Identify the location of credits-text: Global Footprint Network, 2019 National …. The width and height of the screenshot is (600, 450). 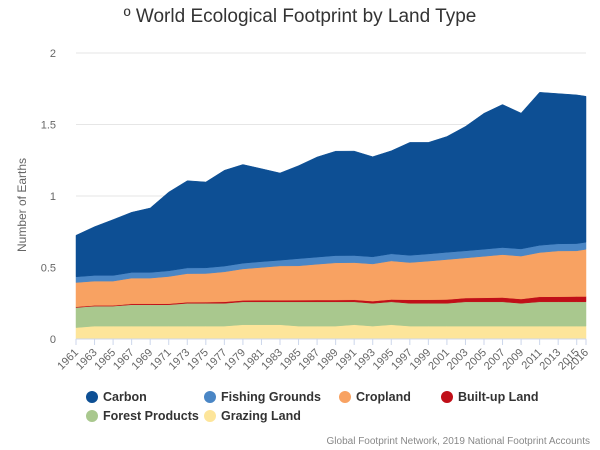
(458, 441).